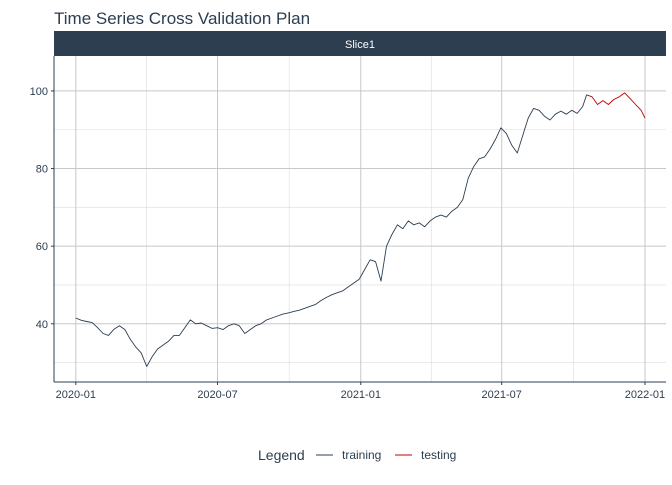 This screenshot has width=672, height=485. I want to click on facet-strip, so click(360, 43).